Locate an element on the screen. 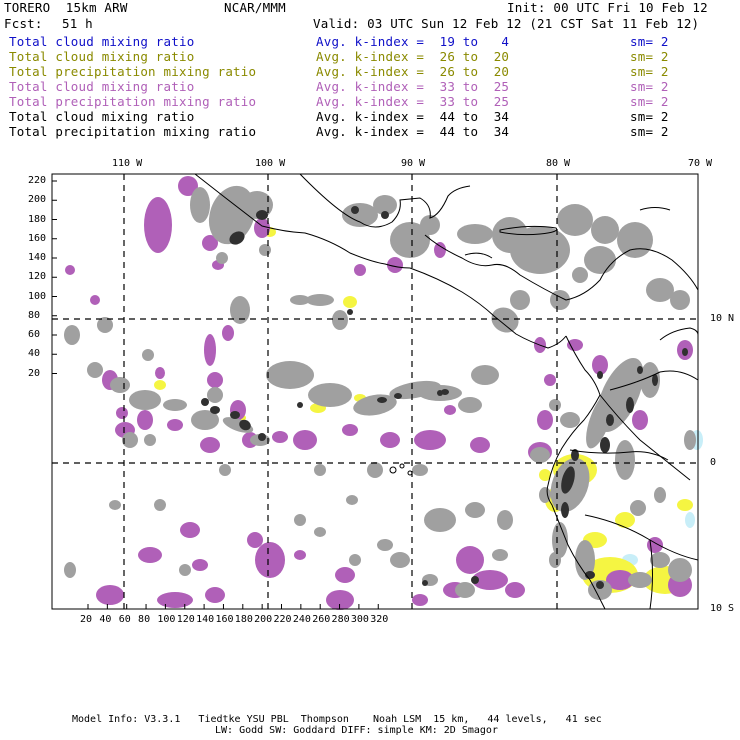 The height and width of the screenshot is (740, 740). y-axis-label: 120 is located at coordinates (37, 277).